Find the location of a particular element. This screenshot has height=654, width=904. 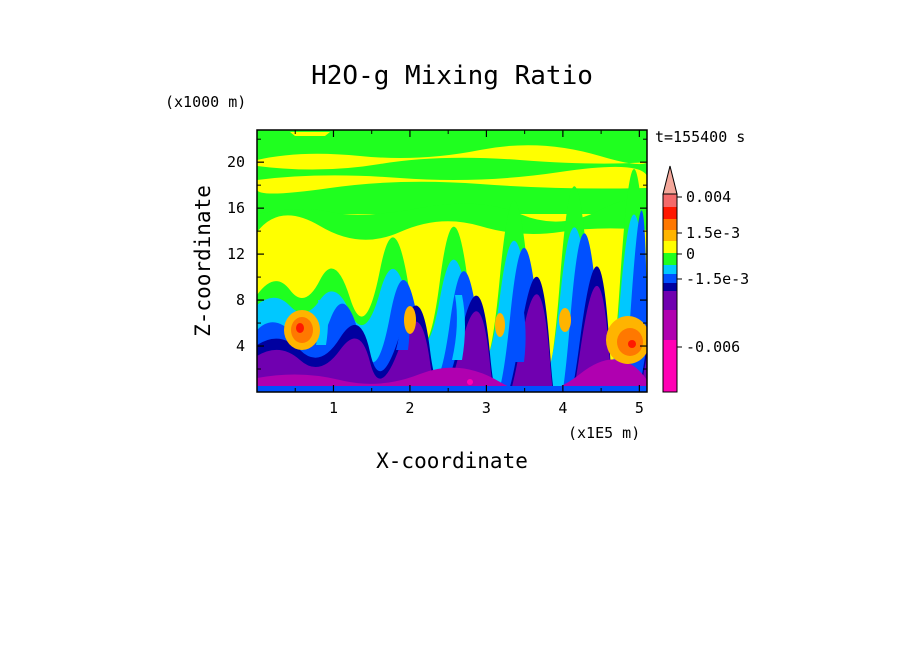

x-tick-label: 2 is located at coordinates (409, 408).